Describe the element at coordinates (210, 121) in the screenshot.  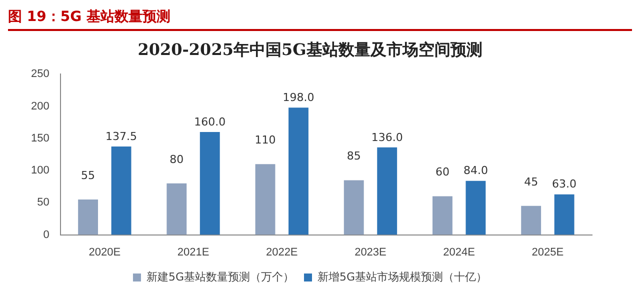
I see `data-label: 160.0` at that location.